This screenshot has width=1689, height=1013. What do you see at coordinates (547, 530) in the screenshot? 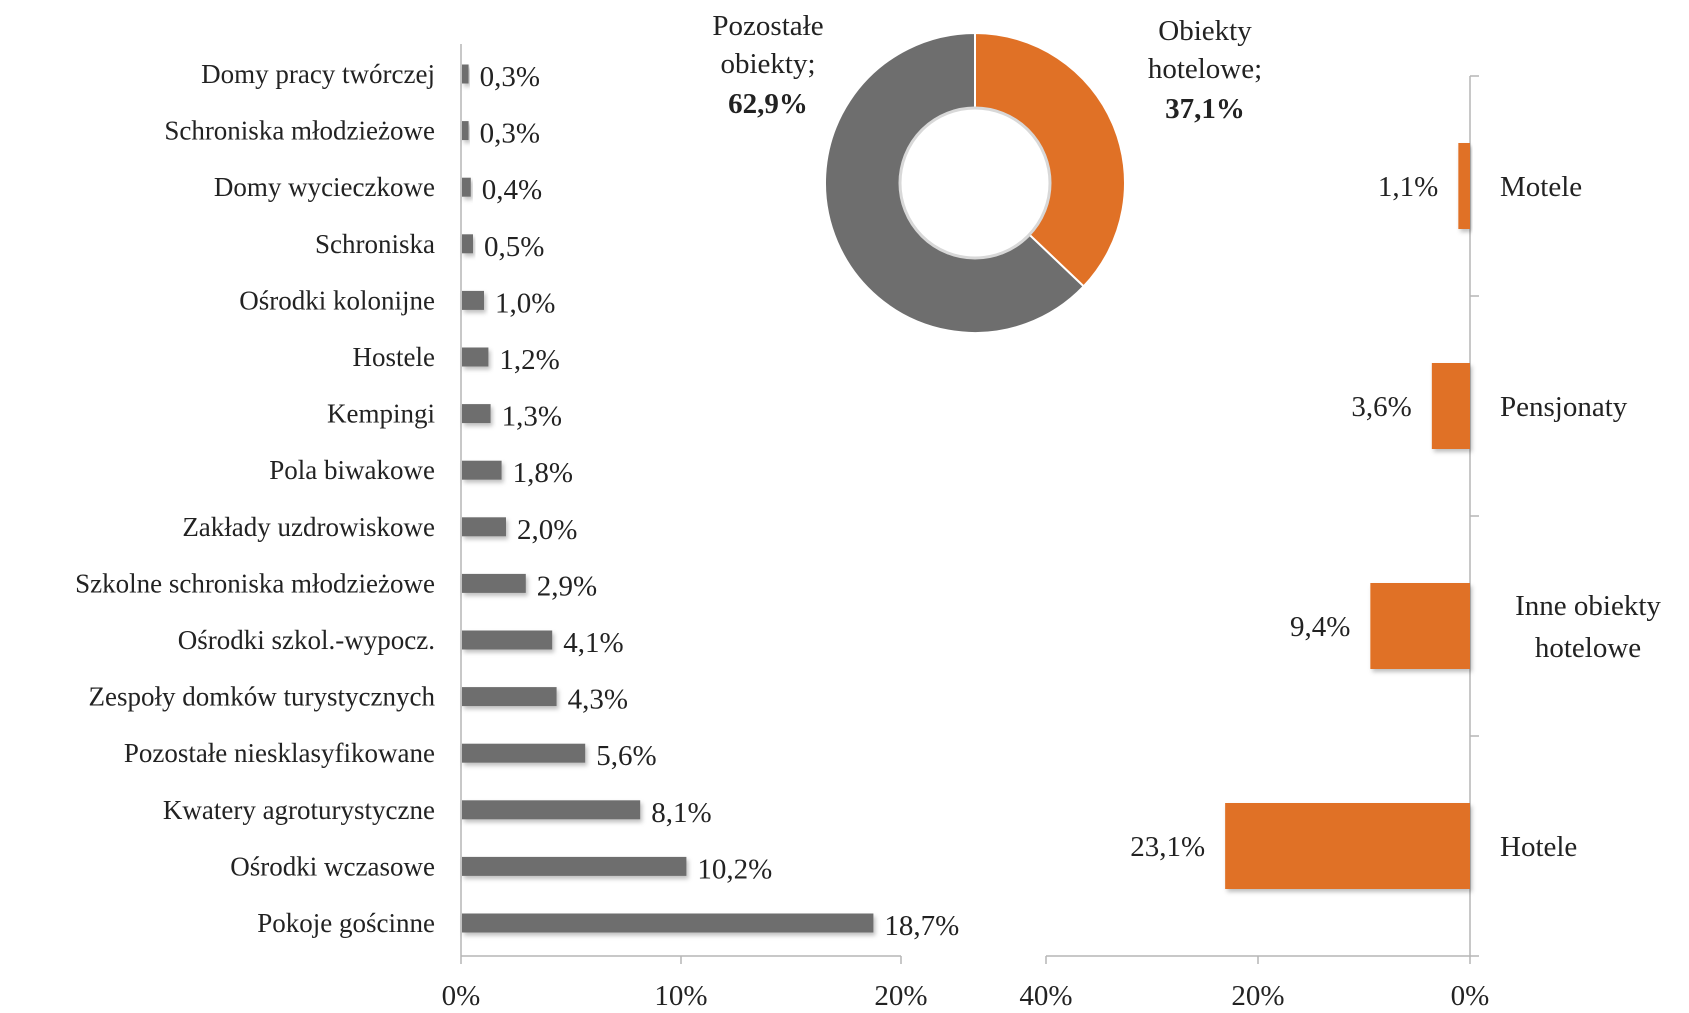
I see `left-value-label-8: 2,0%` at bounding box center [547, 530].